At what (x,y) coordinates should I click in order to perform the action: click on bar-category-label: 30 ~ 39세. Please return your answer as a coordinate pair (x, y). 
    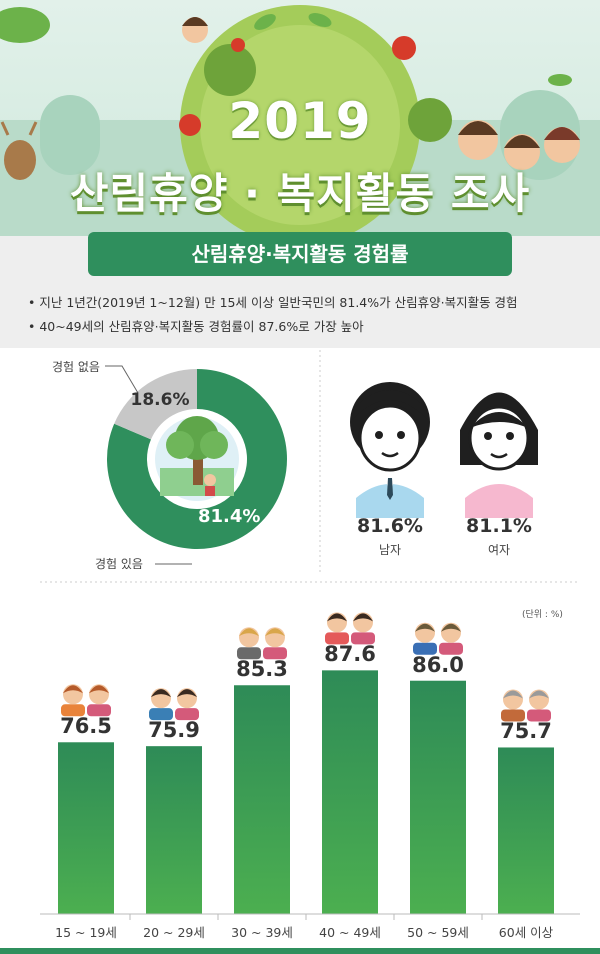
    Looking at the image, I should click on (262, 932).